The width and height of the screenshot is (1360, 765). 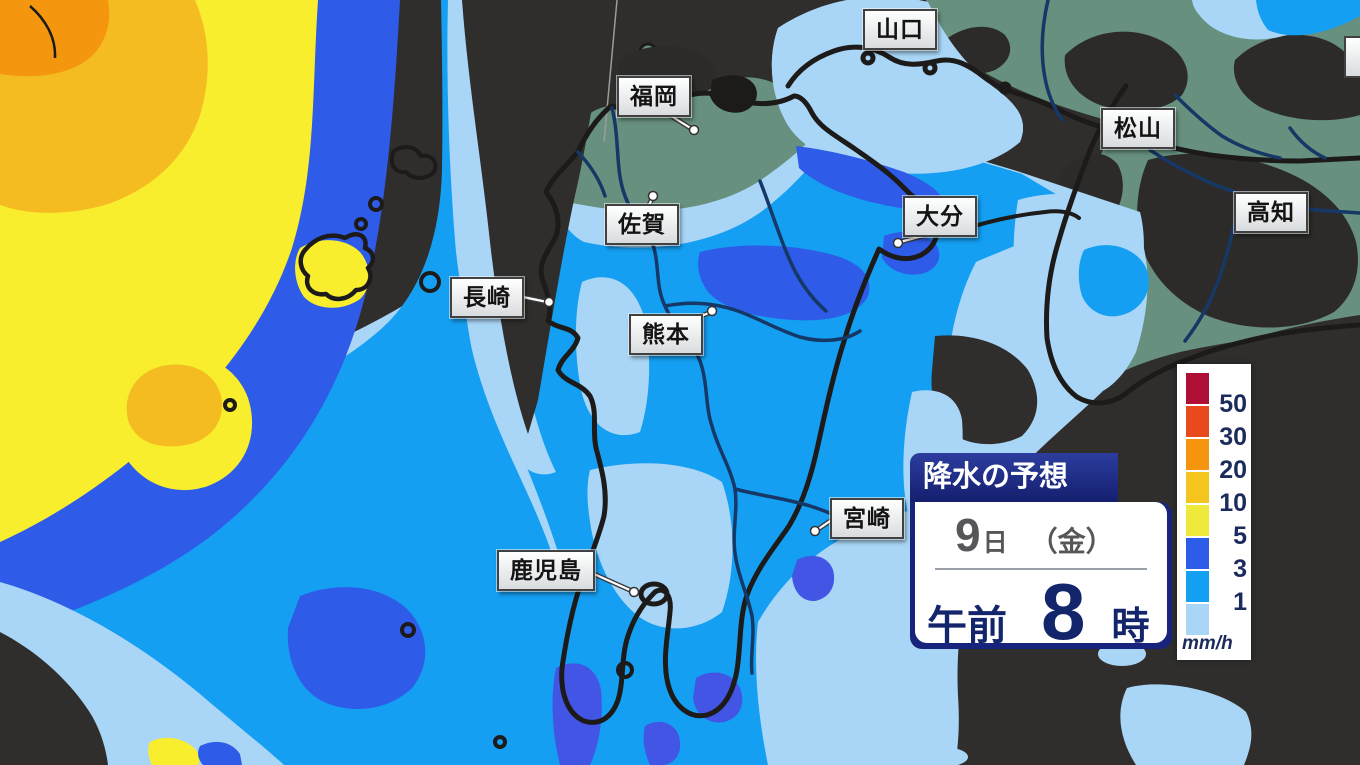 I want to click on legend-value-20: 20, so click(x=1233, y=470).